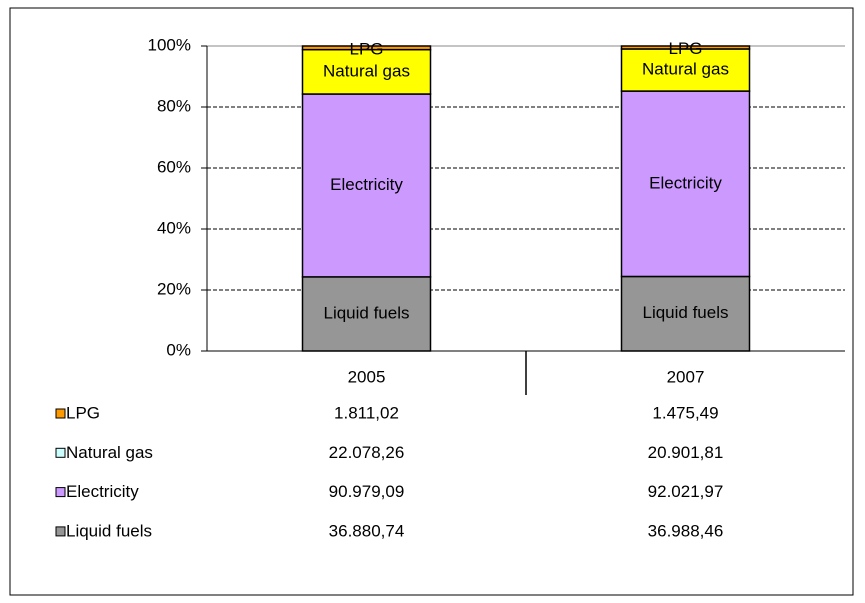  Describe the element at coordinates (367, 376) in the screenshot. I see `x-tick-label: 2005` at that location.